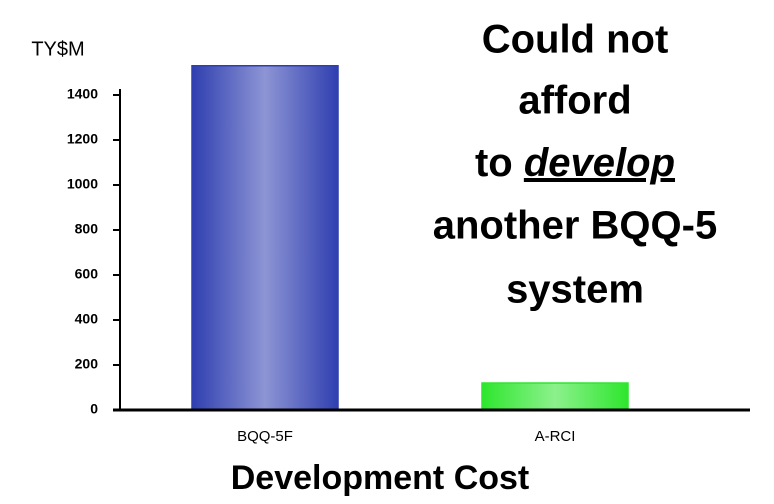 This screenshot has height=504, width=774. I want to click on y-tick-label: 800, so click(87, 229).